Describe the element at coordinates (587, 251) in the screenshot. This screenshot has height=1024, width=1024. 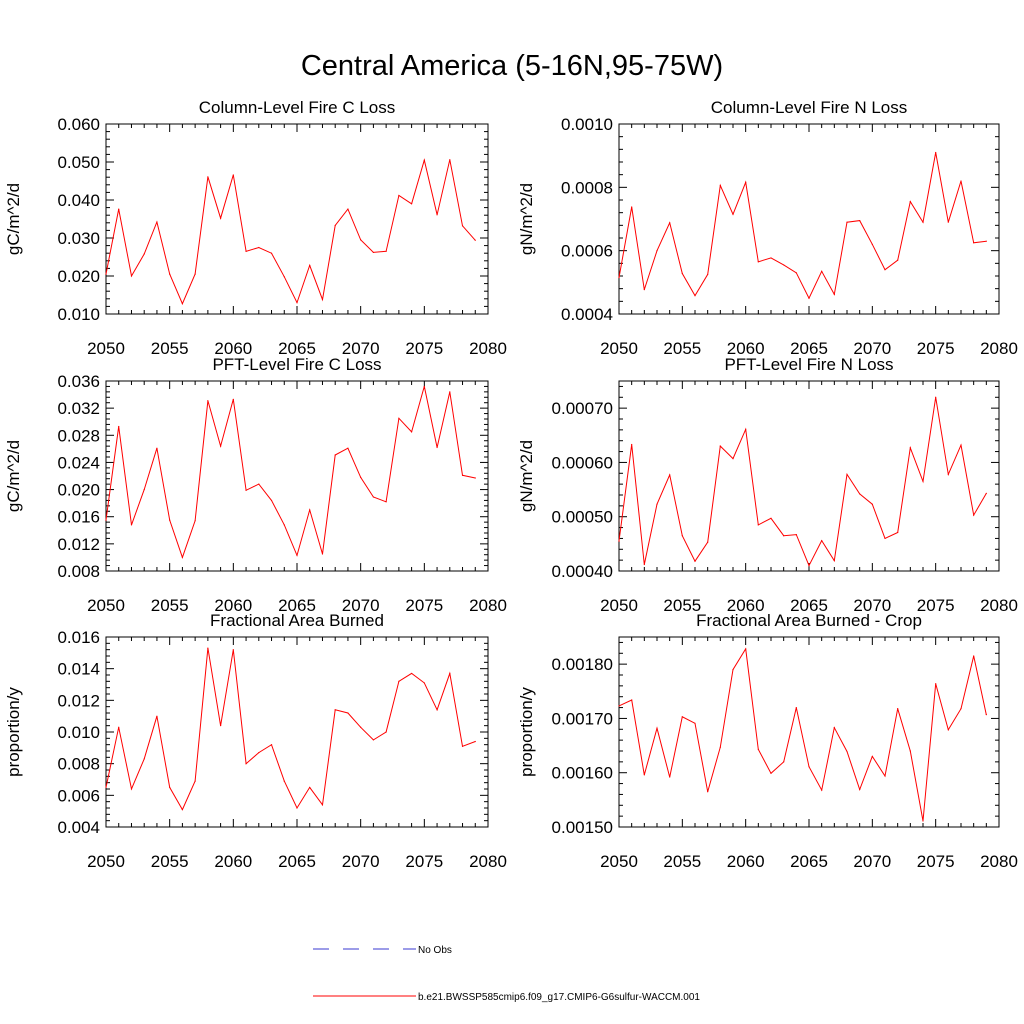
I see `y-tick-label: 0.0006` at that location.